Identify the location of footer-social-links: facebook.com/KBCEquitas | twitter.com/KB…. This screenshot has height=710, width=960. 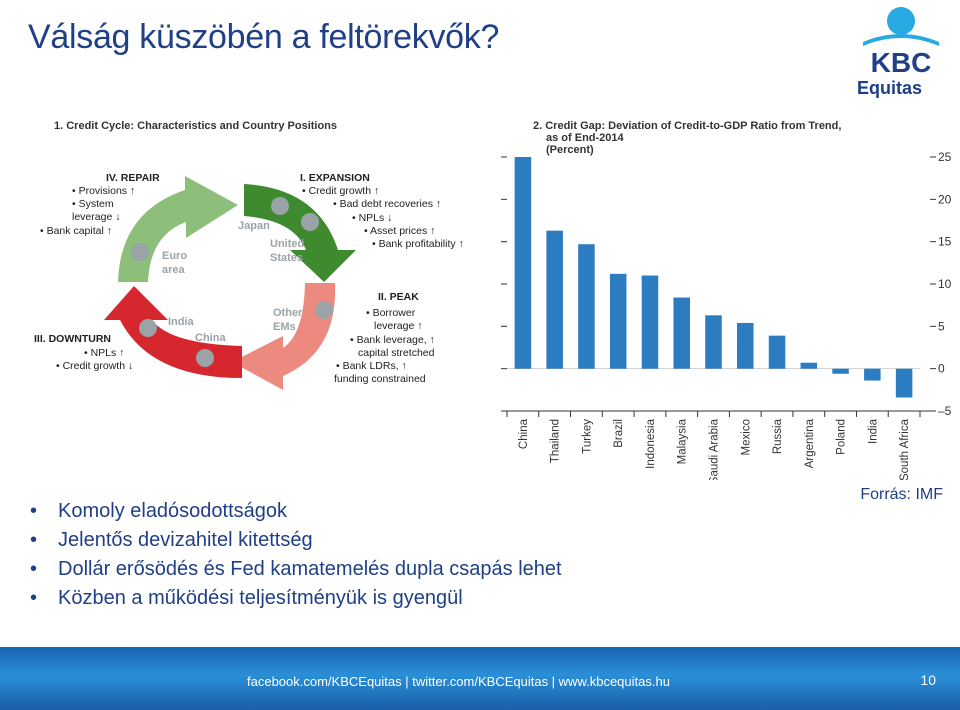
(458, 681).